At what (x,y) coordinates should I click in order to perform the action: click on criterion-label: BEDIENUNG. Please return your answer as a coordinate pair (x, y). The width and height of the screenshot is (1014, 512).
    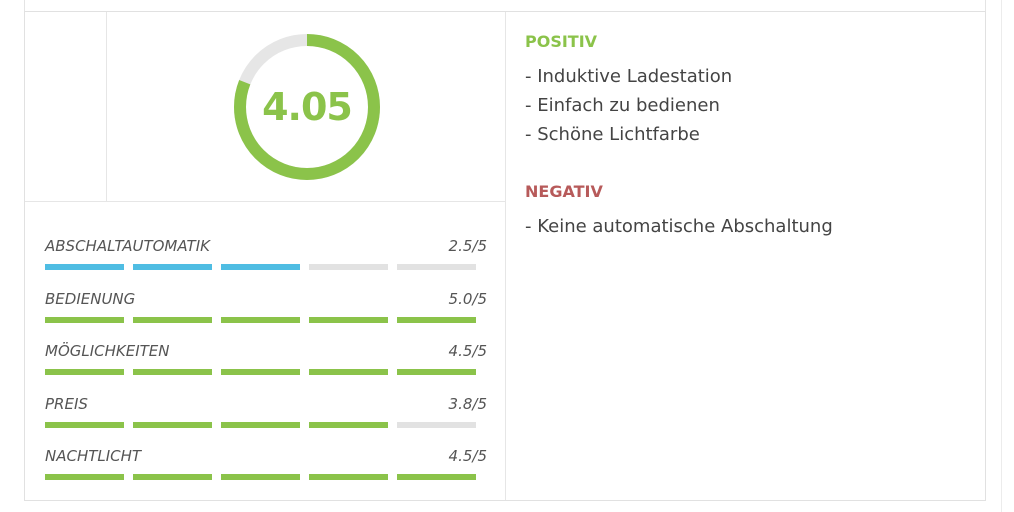
    Looking at the image, I should click on (90, 298).